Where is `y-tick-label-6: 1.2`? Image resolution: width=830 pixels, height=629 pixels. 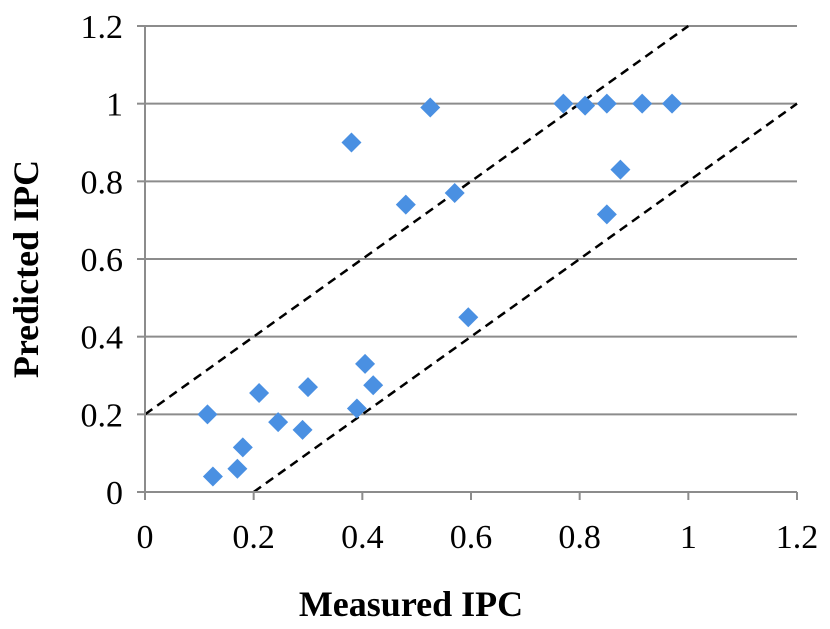 y-tick-label-6: 1.2 is located at coordinates (102, 27).